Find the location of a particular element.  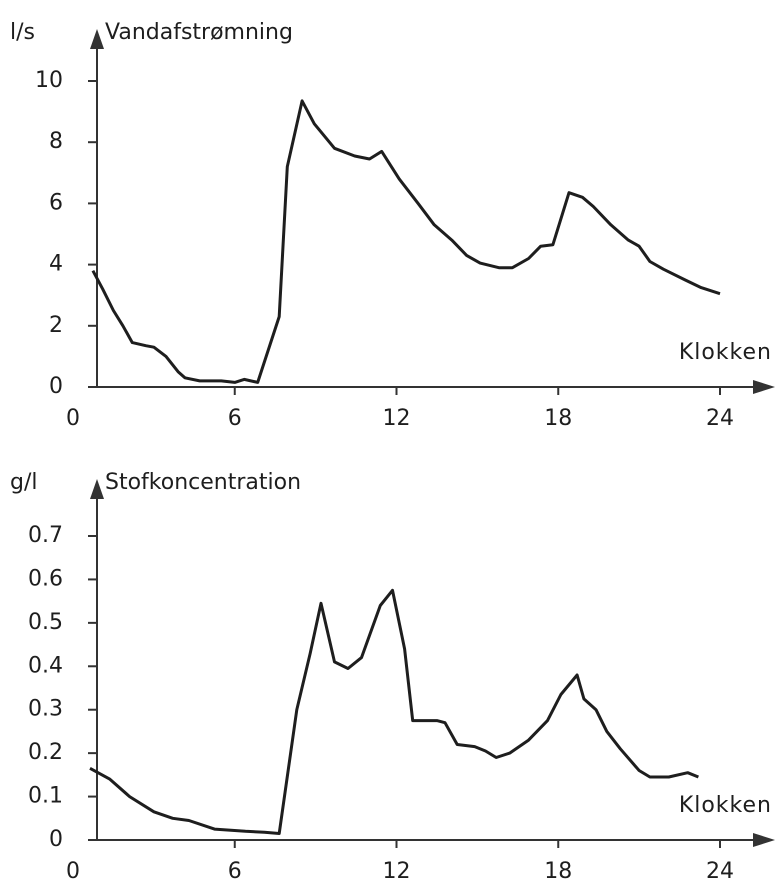

y-tick-label: 8 is located at coordinates (56, 141).